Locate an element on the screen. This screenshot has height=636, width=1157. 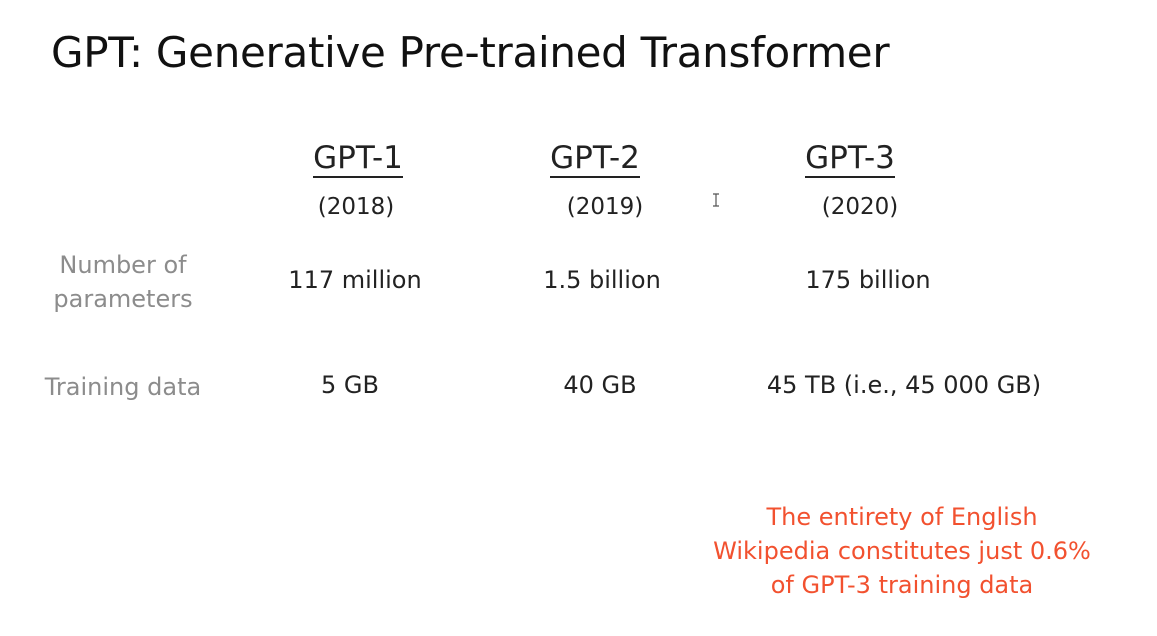
column-name: GPT-3 is located at coordinates (850, 159).